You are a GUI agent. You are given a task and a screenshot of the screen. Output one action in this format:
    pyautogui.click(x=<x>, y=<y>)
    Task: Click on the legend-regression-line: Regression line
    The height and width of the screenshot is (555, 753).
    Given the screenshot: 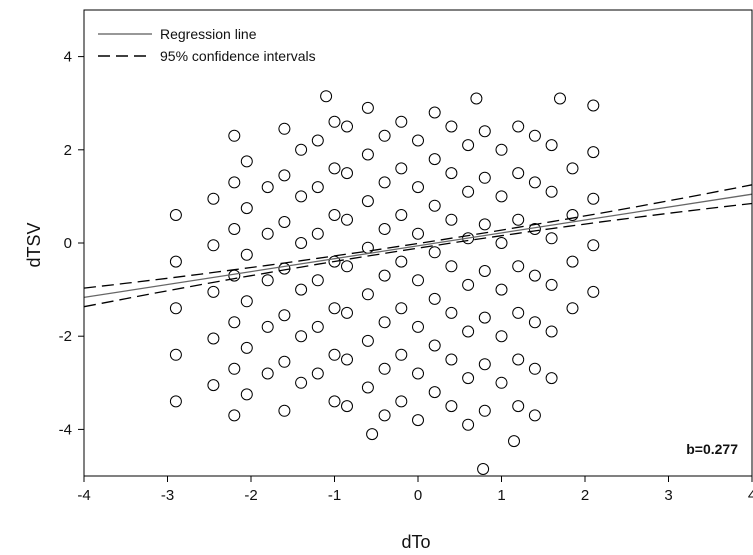 What is the action you would take?
    pyautogui.click(x=208, y=34)
    